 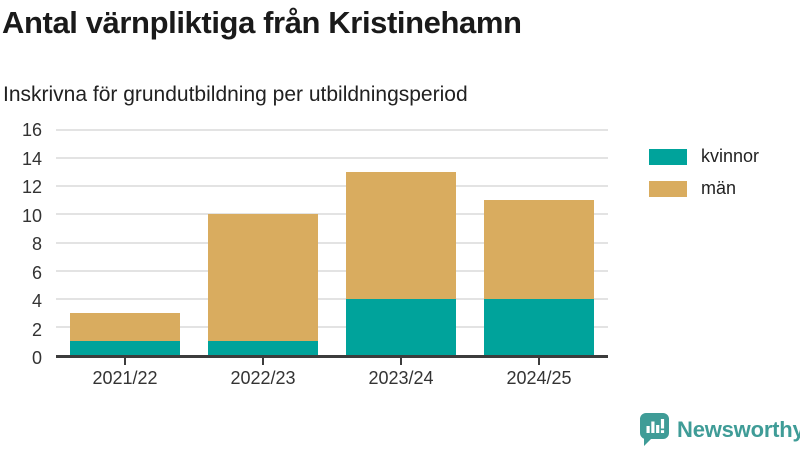 What do you see at coordinates (31, 187) in the screenshot?
I see `y-tick-label: 12` at bounding box center [31, 187].